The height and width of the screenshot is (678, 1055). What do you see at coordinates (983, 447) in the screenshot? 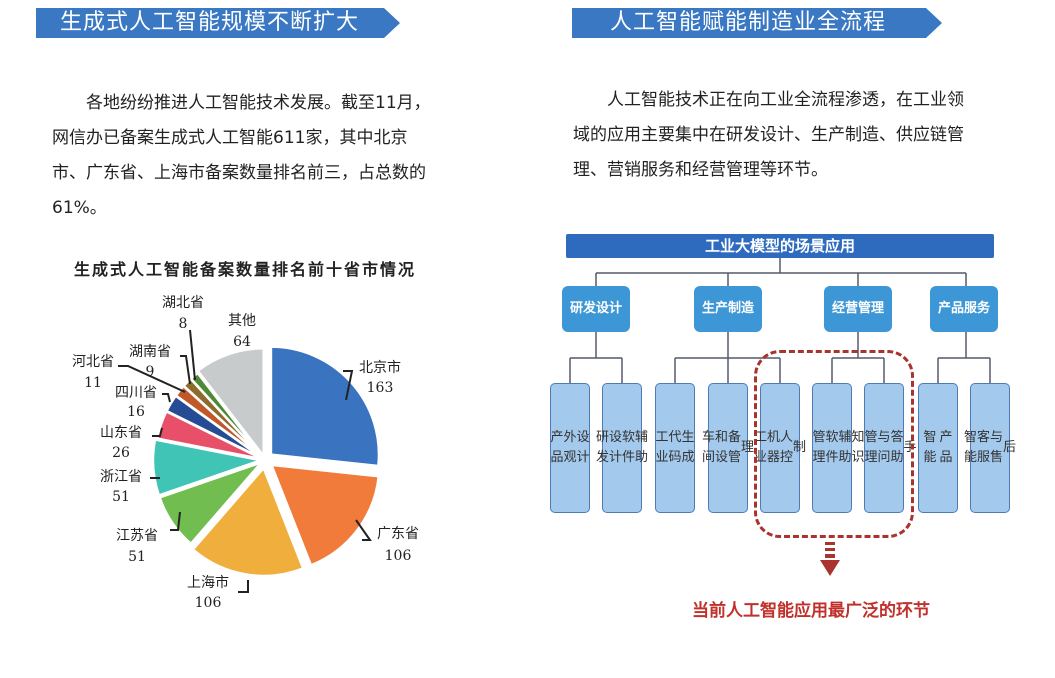
I see `leaf-text-line: 客服` at bounding box center [983, 447].